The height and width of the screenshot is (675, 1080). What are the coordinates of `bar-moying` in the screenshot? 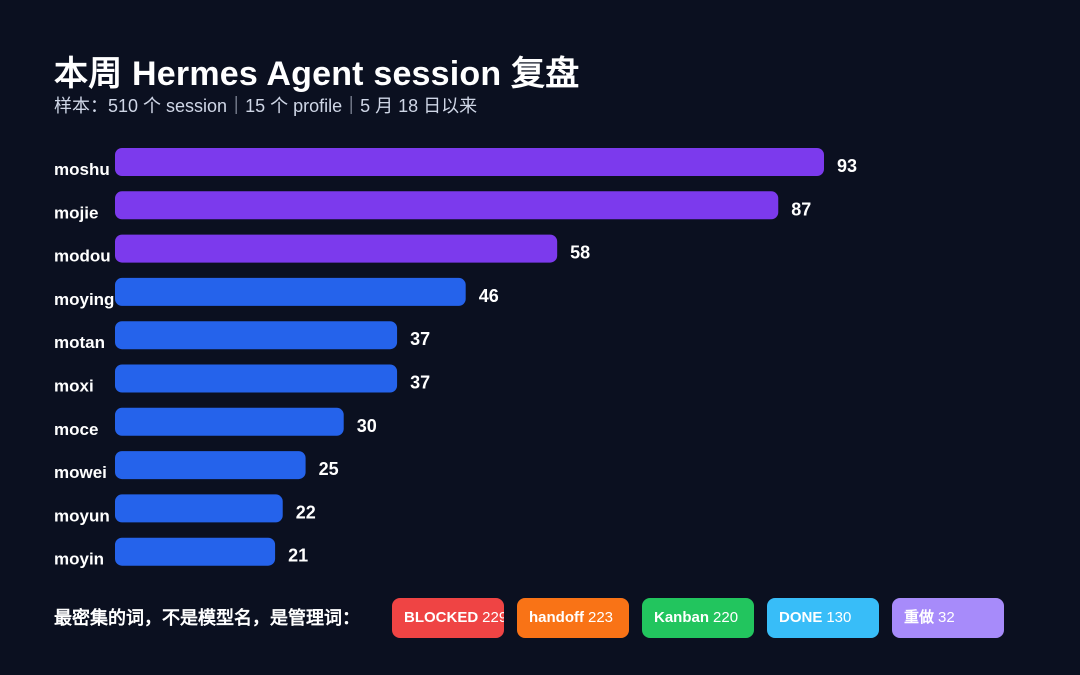 It's located at (290, 291).